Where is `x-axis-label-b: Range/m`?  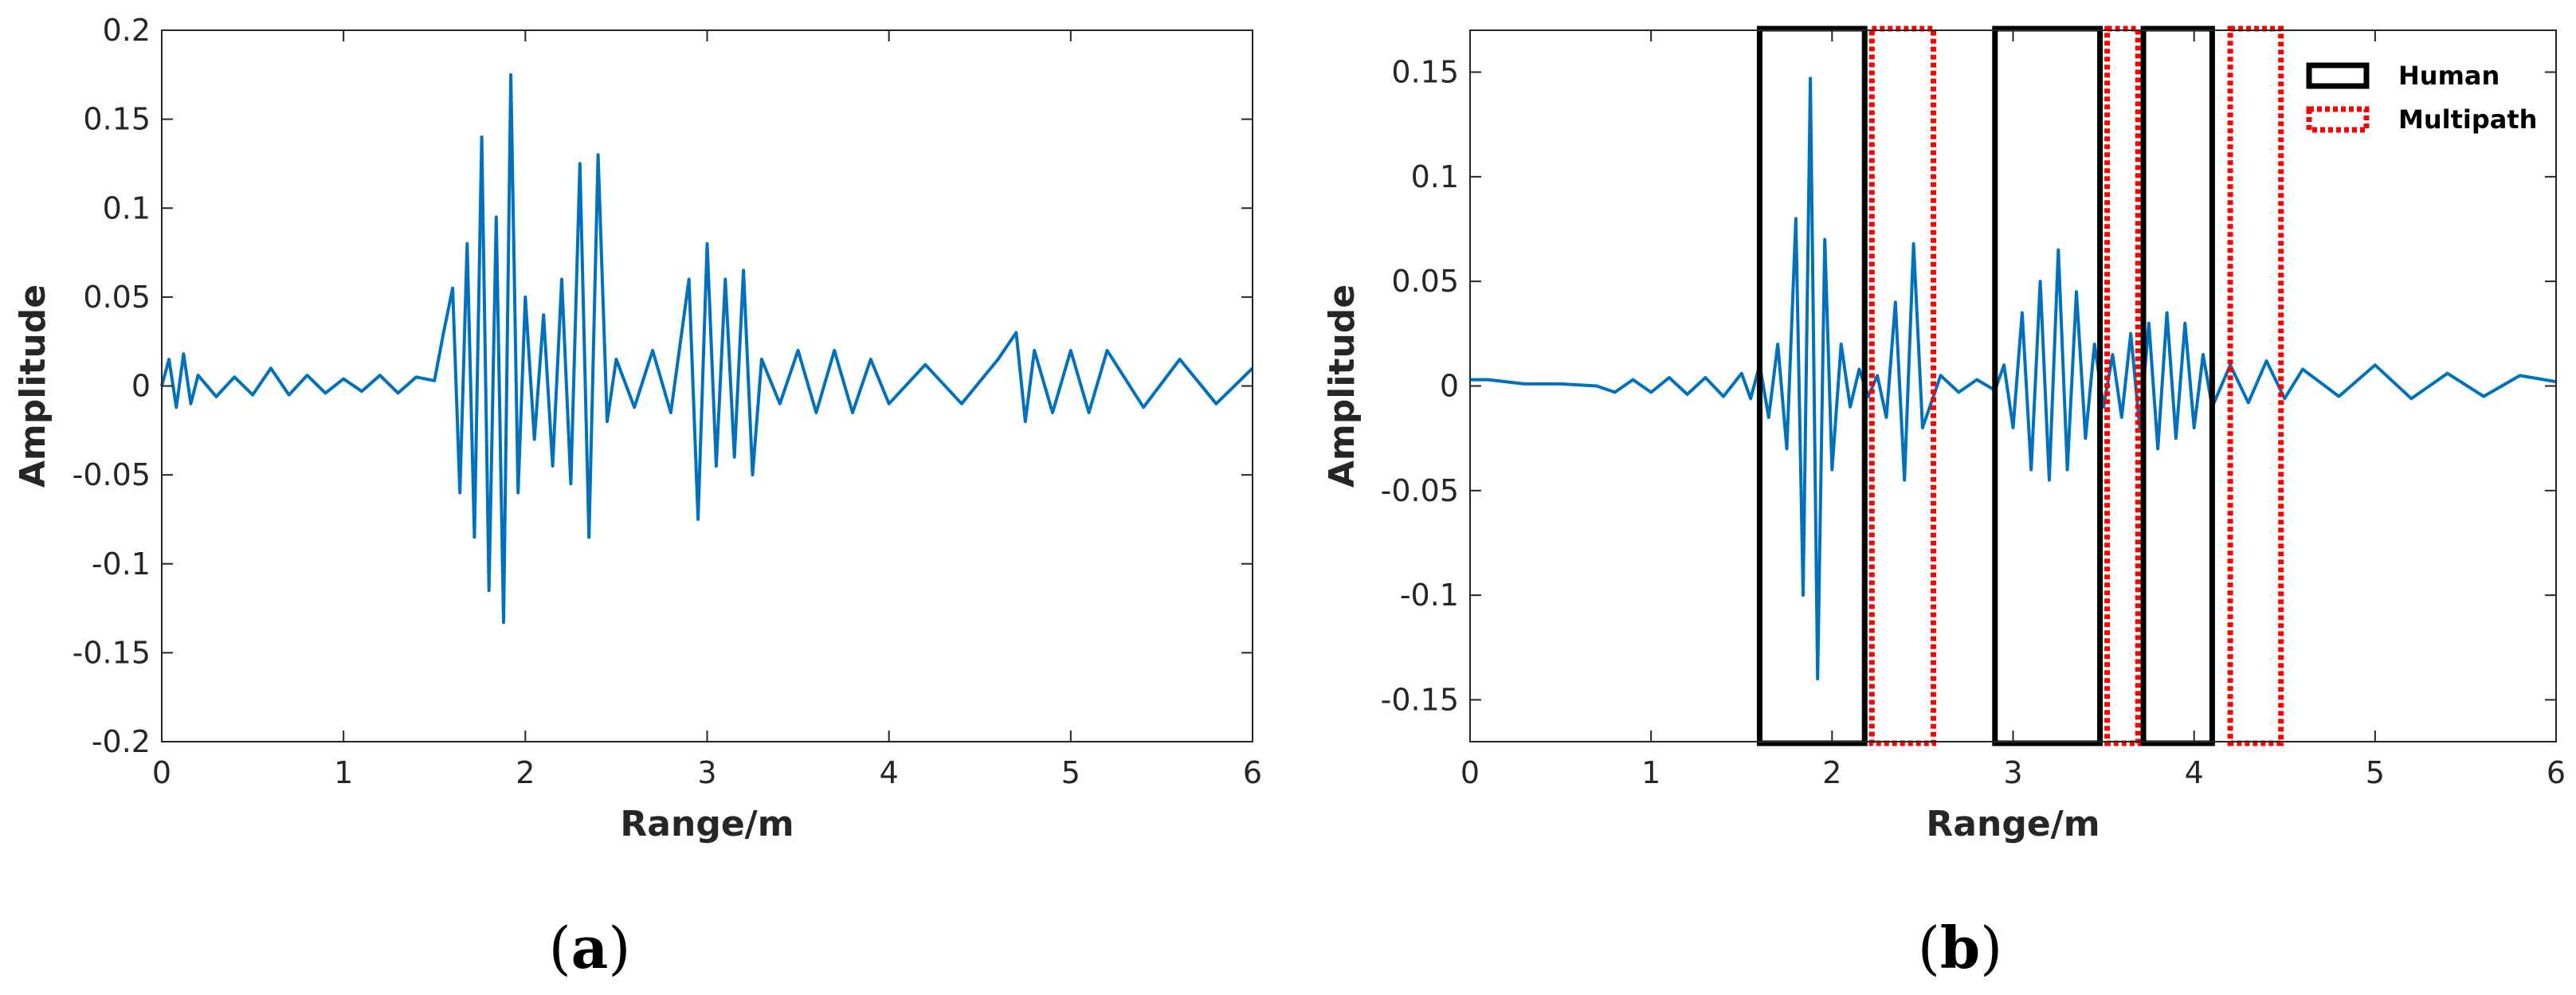
x-axis-label-b: Range/m is located at coordinates (2013, 824).